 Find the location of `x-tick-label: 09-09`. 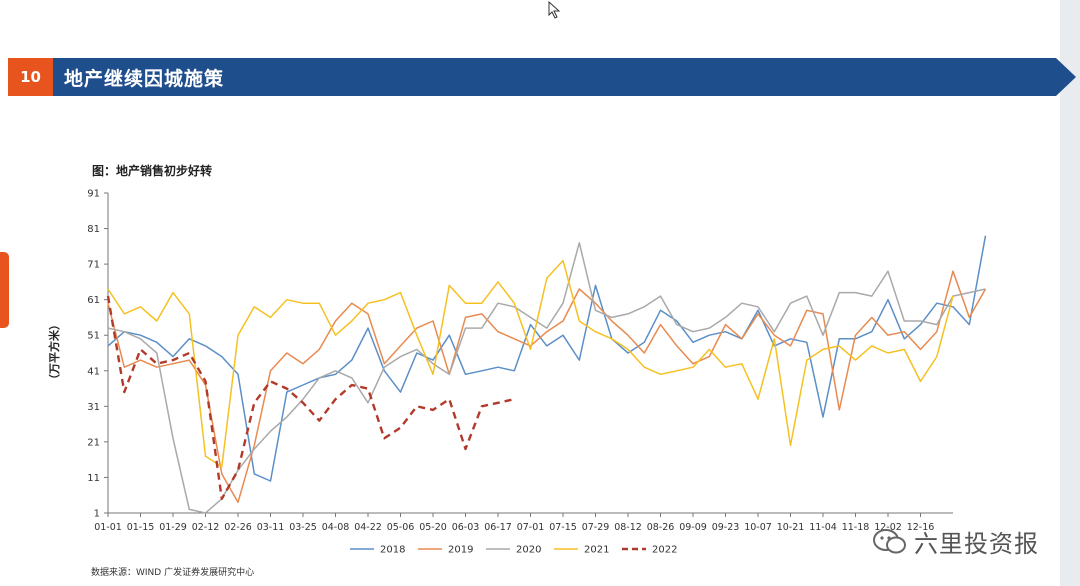

x-tick-label: 09-09 is located at coordinates (693, 527).